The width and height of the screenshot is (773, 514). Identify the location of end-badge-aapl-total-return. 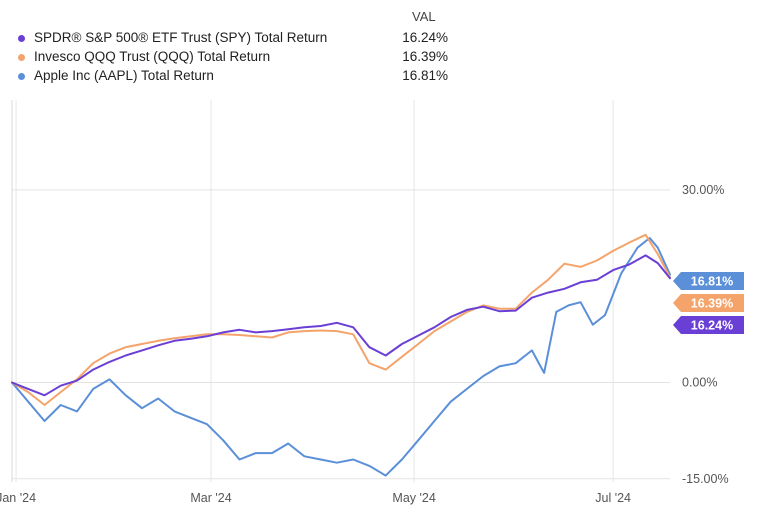
(708, 281).